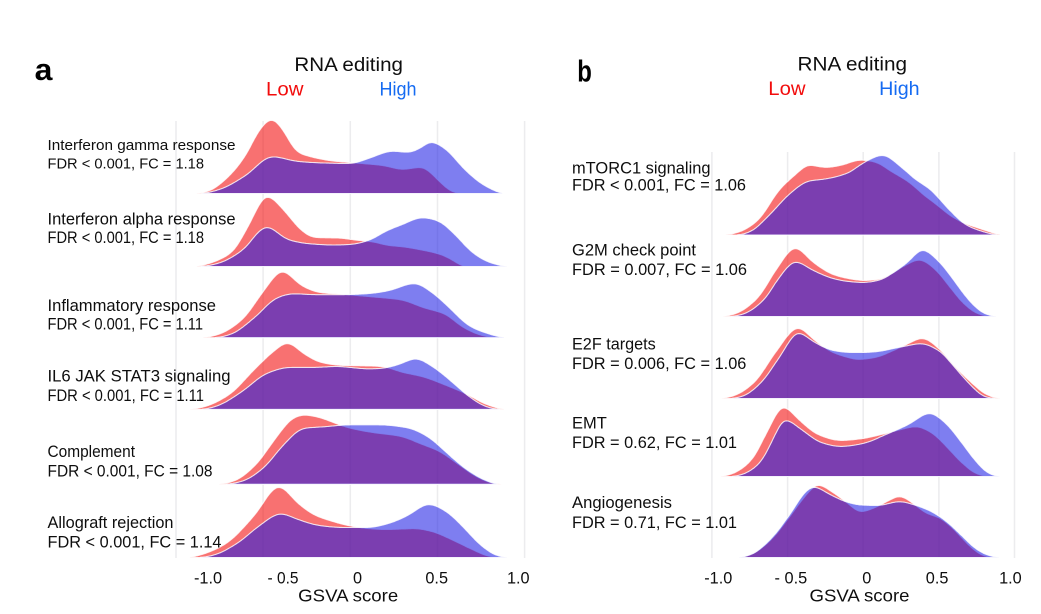  I want to click on svg-text: Angiogenesis, so click(622, 502).